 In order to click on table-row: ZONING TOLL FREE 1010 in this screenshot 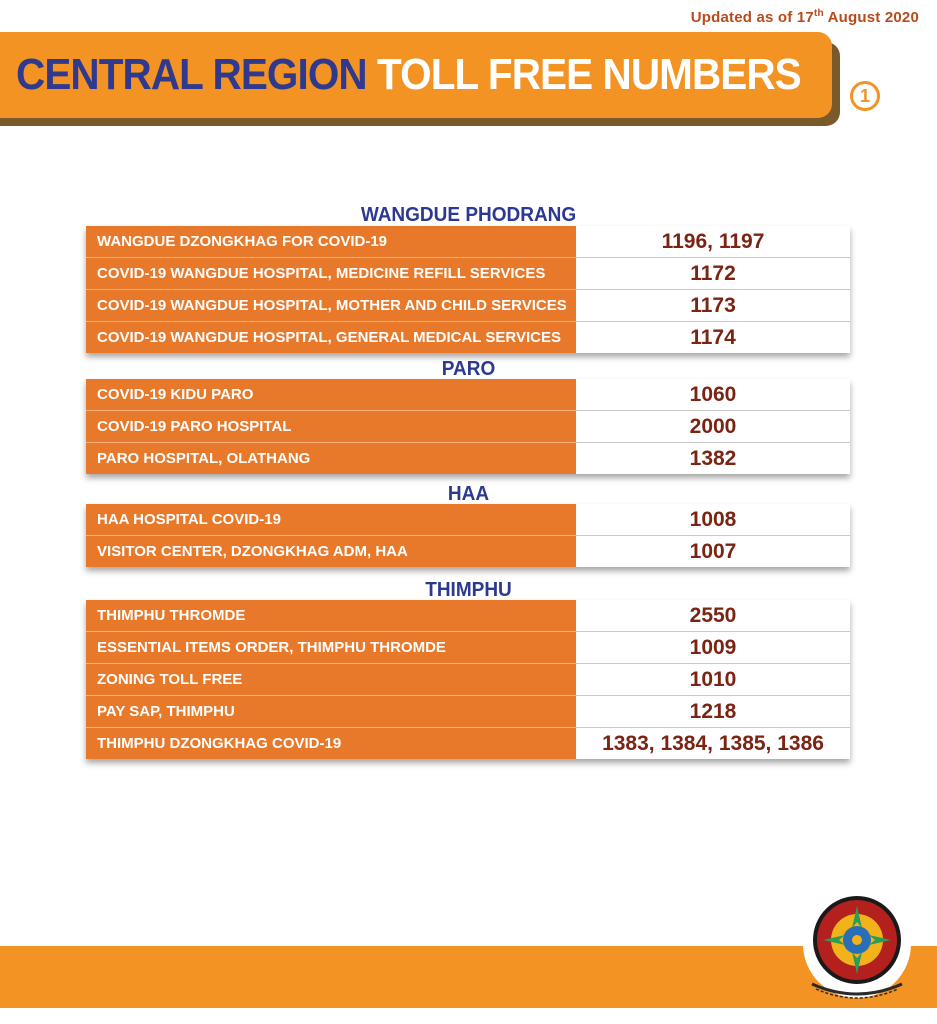, I will do `click(468, 679)`.